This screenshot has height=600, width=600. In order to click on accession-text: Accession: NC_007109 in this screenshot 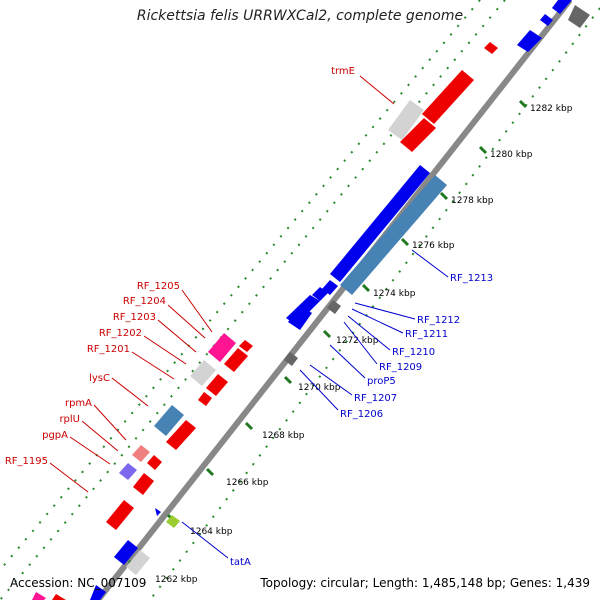, I will do `click(78, 583)`.